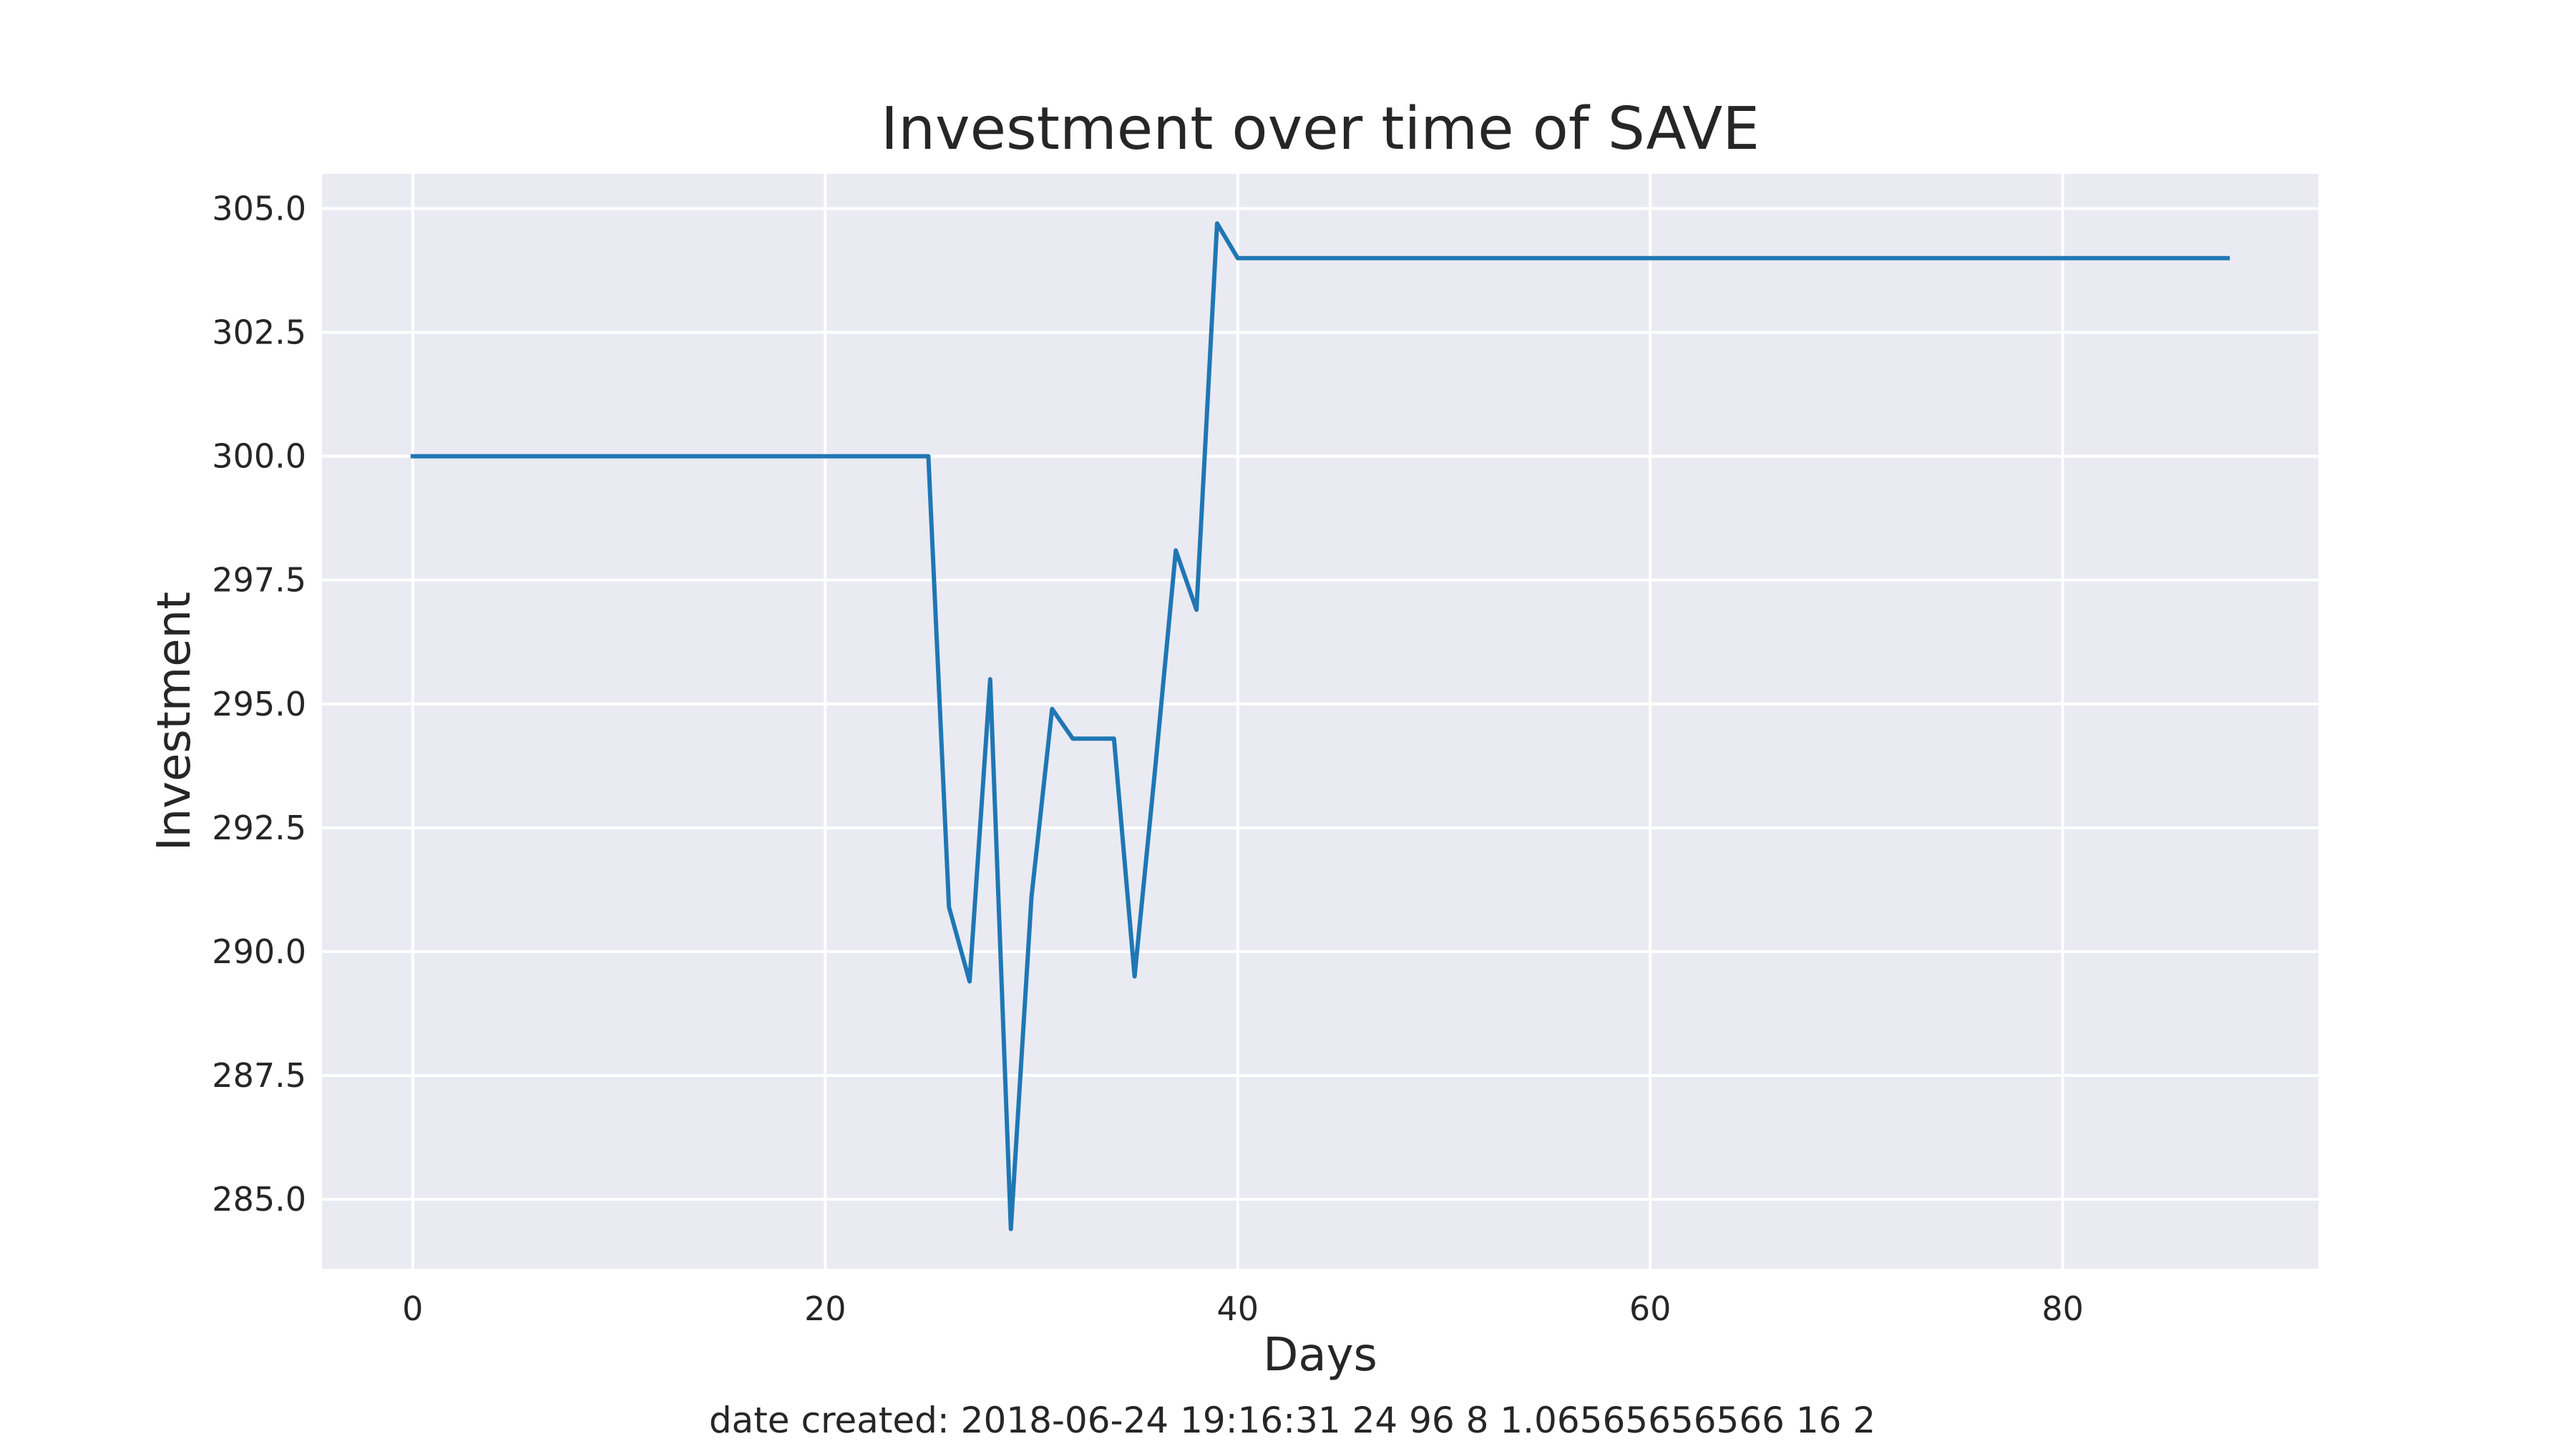 This screenshot has width=2576, height=1449. What do you see at coordinates (259, 951) in the screenshot?
I see `y-tick-label: 290.0` at bounding box center [259, 951].